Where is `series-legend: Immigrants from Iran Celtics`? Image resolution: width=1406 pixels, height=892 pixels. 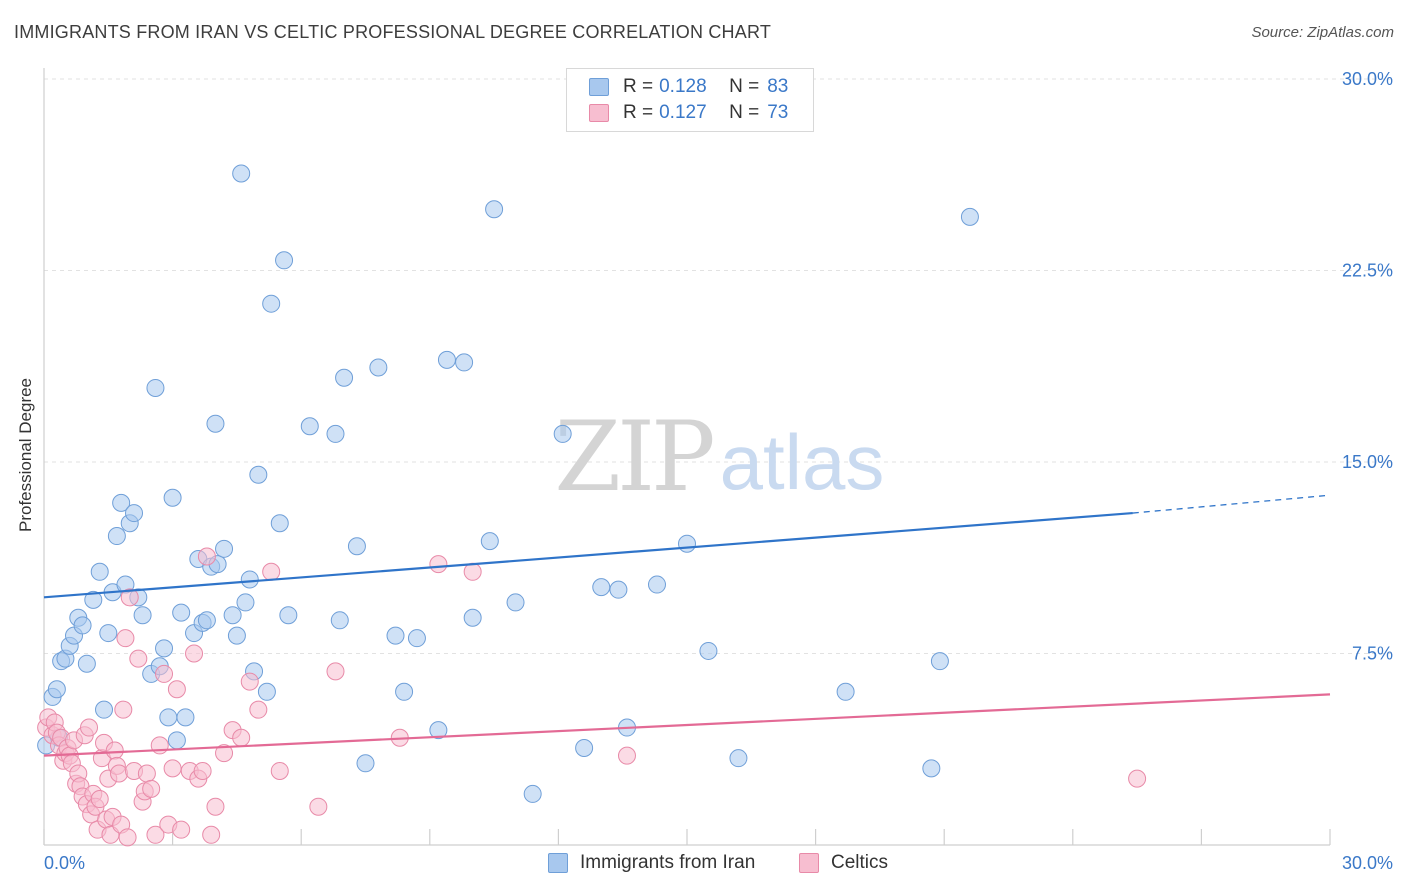
series-legend: Immigrants from Iran Celtics is located at coordinates (703, 865).